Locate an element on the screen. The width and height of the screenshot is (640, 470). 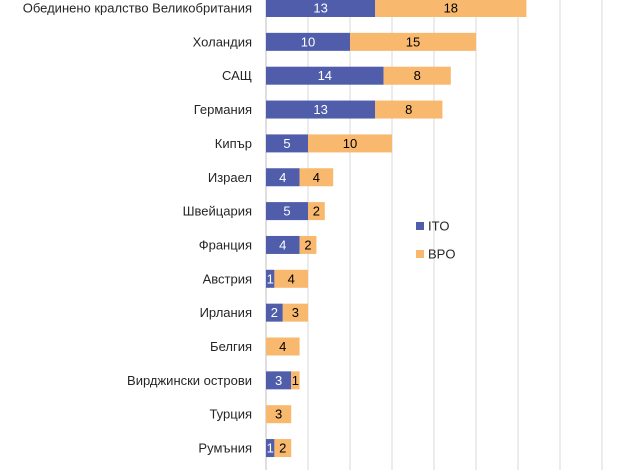
category-label: Австрия is located at coordinates (227, 278).